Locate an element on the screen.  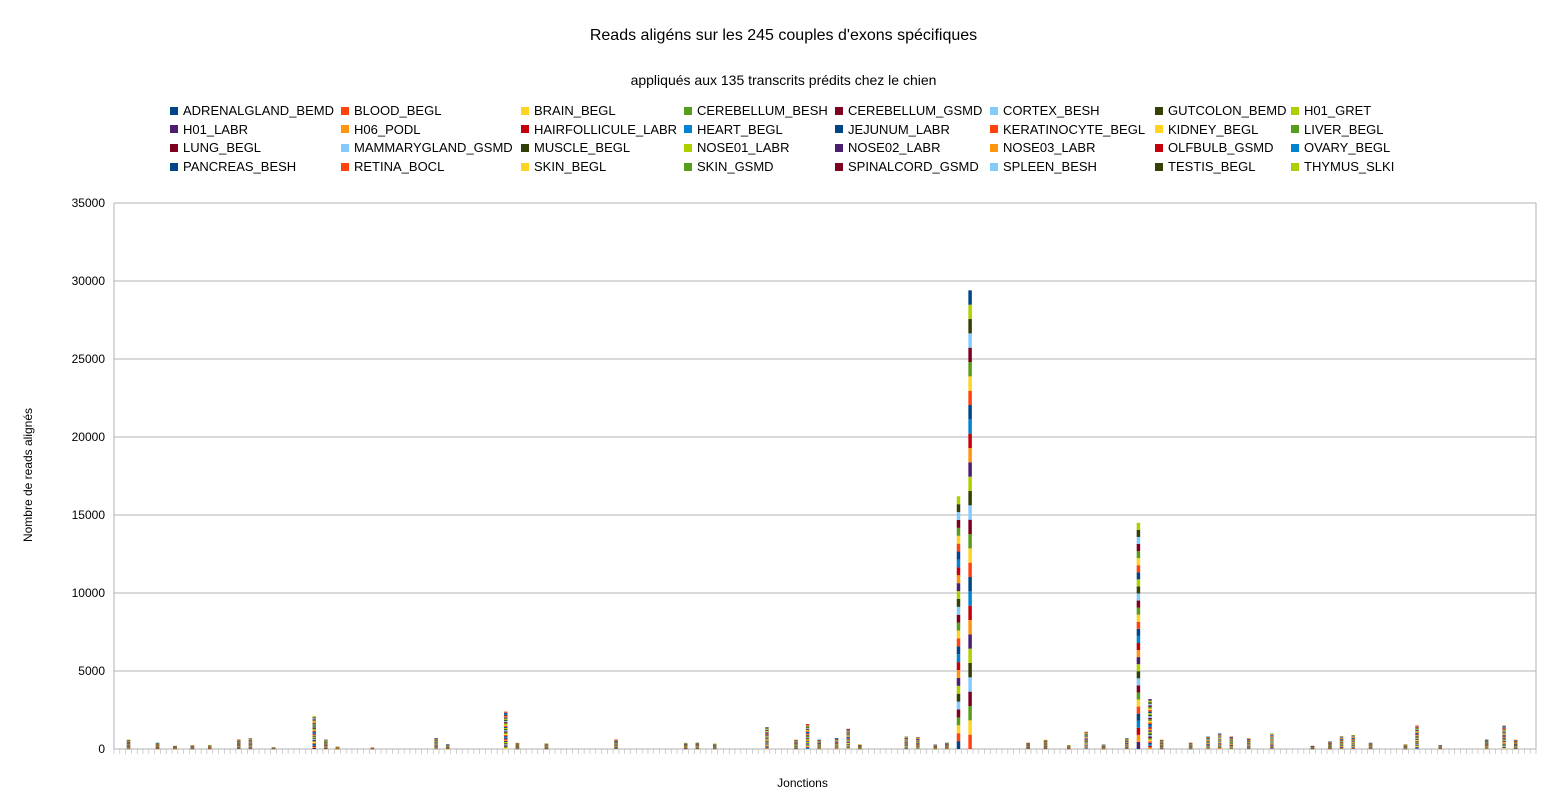
legend-item: RETINA_BOCL is located at coordinates (392, 166).